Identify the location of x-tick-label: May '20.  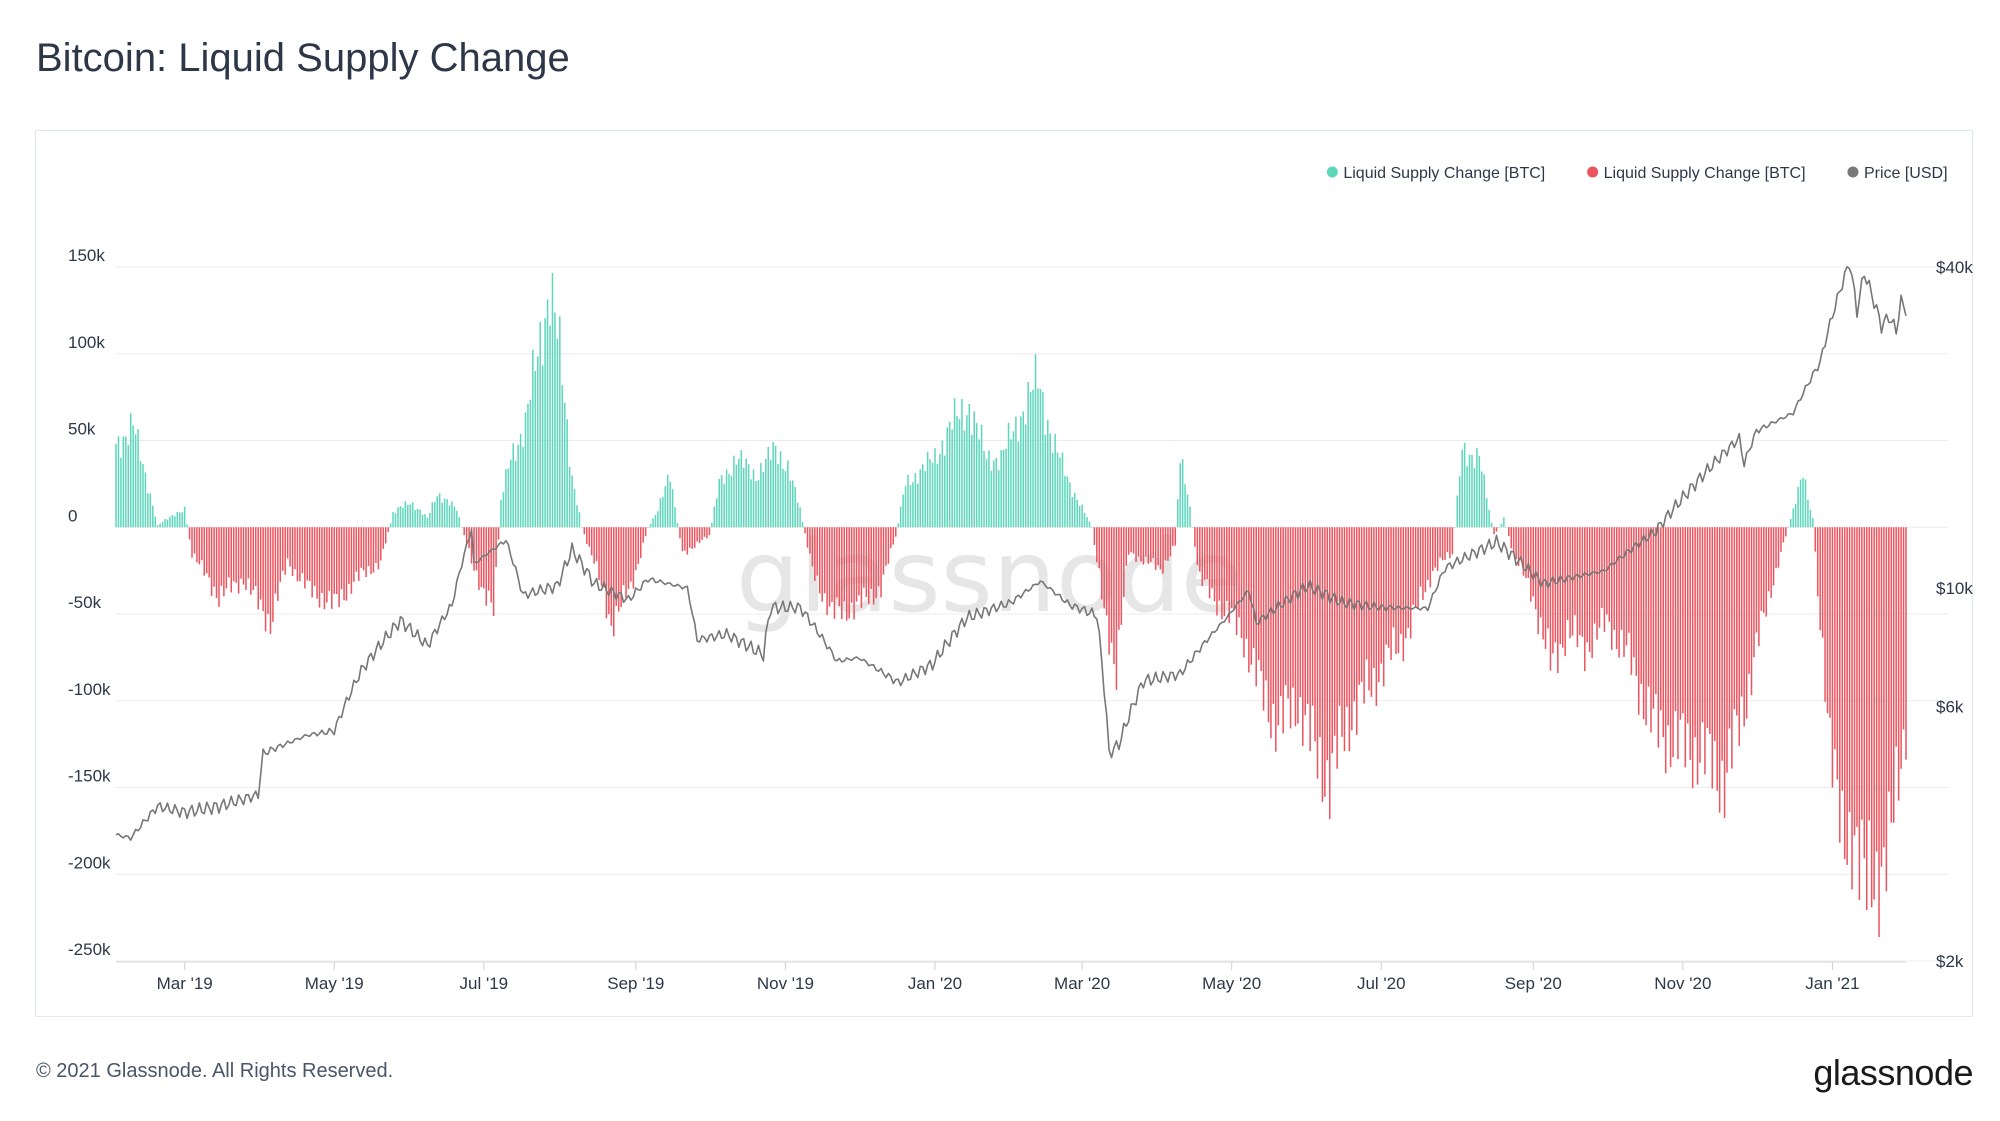
(1231, 983).